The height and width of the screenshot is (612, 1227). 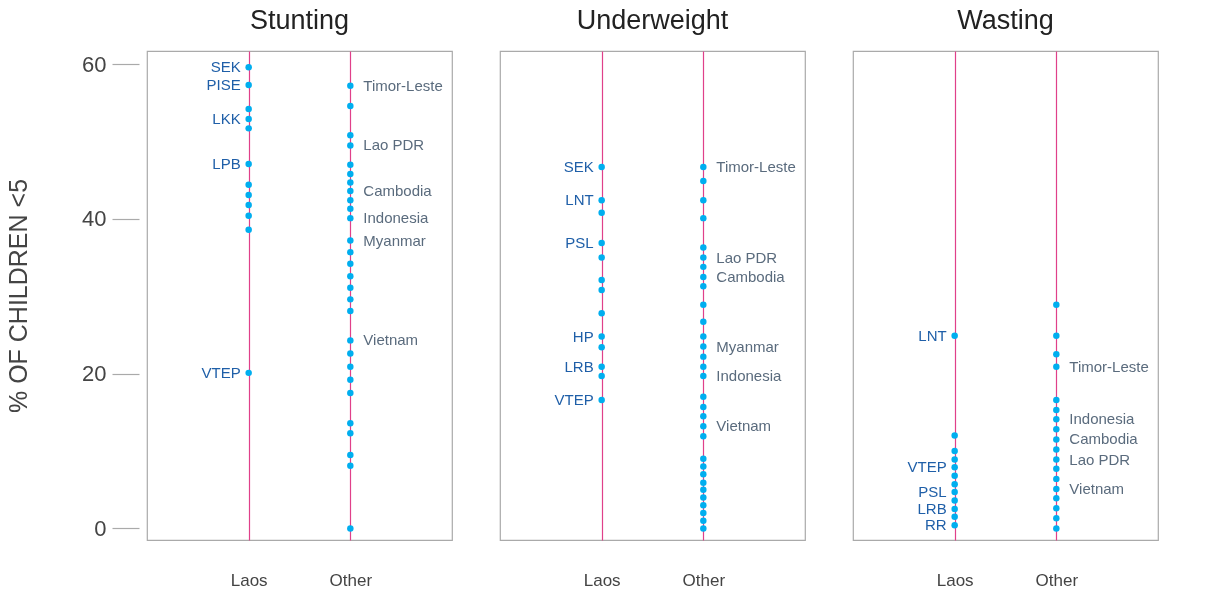 What do you see at coordinates (1005, 20) in the screenshot?
I see `chart-title: Wasting` at bounding box center [1005, 20].